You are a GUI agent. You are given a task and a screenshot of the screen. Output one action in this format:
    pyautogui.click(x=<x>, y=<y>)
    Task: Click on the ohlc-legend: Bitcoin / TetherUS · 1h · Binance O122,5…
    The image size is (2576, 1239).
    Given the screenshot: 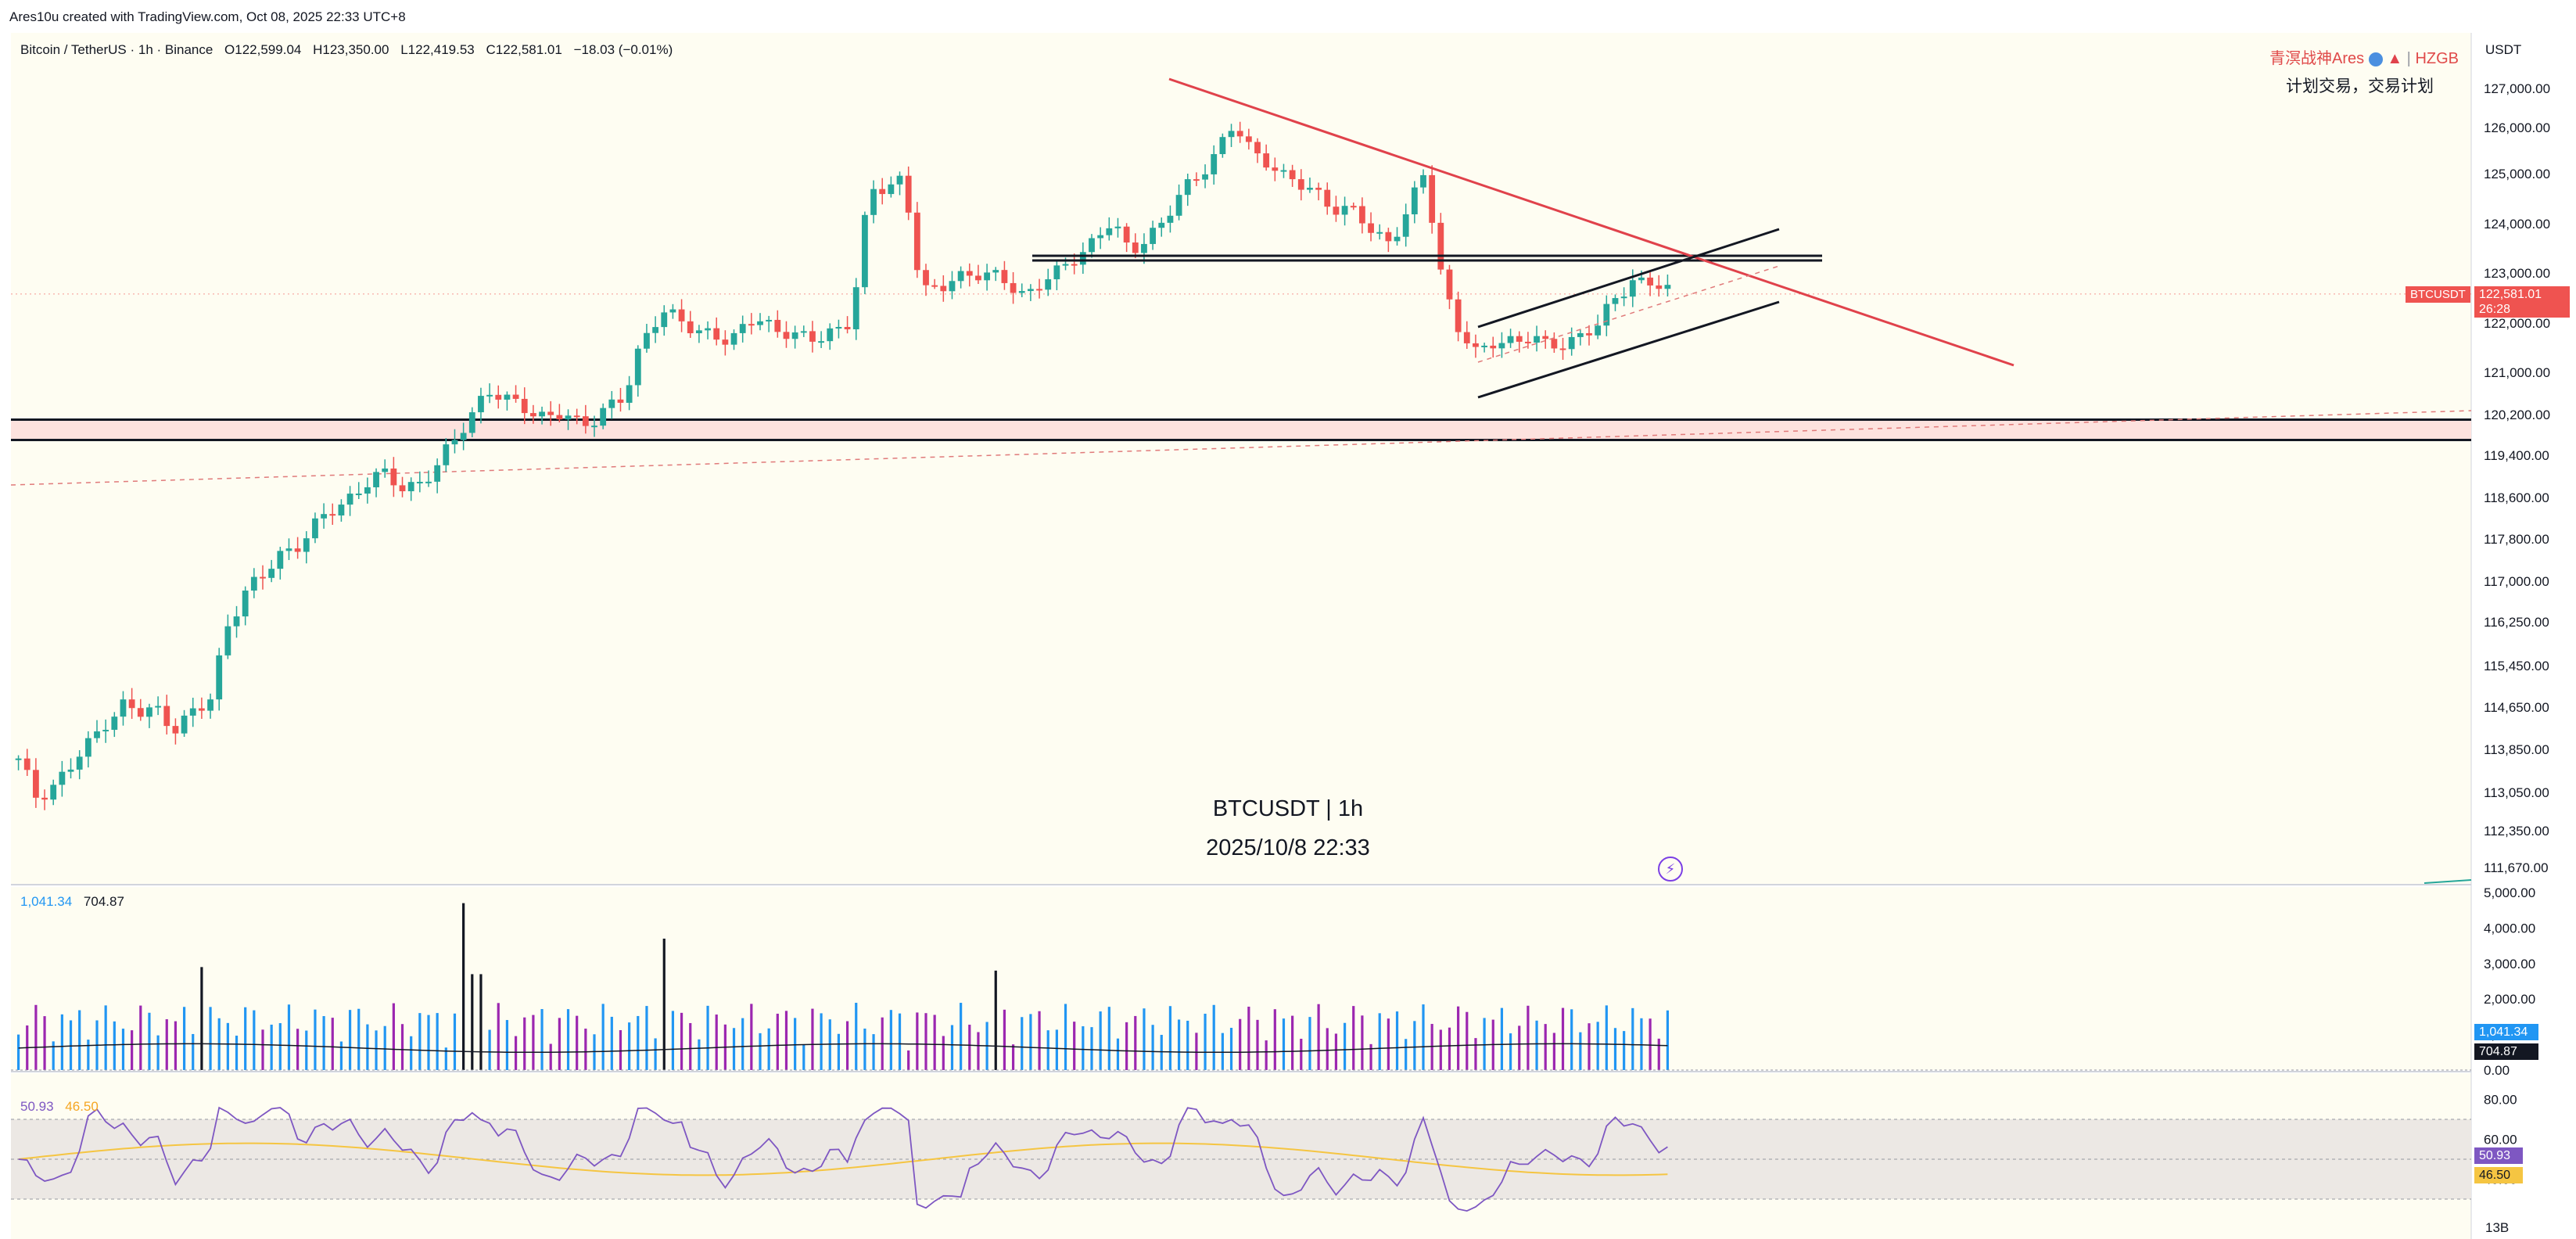 What is the action you would take?
    pyautogui.click(x=350, y=50)
    